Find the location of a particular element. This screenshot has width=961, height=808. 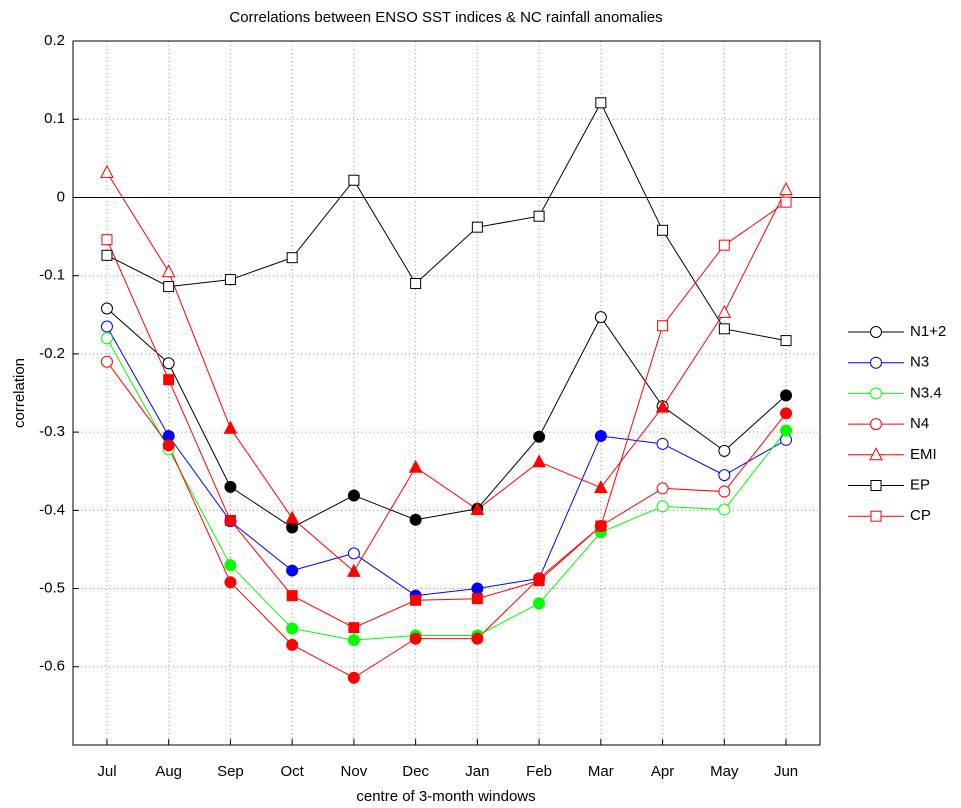

x-tick-label: Apr is located at coordinates (662, 771).